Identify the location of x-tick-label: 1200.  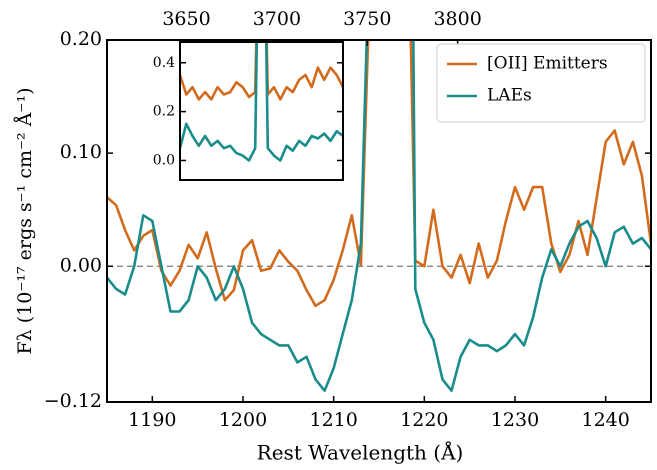
(243, 420).